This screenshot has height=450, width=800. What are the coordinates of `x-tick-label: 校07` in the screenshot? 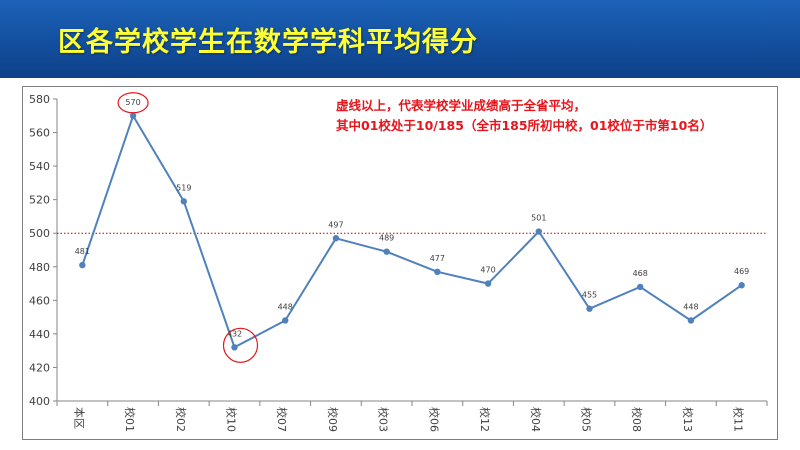 It's located at (282, 419).